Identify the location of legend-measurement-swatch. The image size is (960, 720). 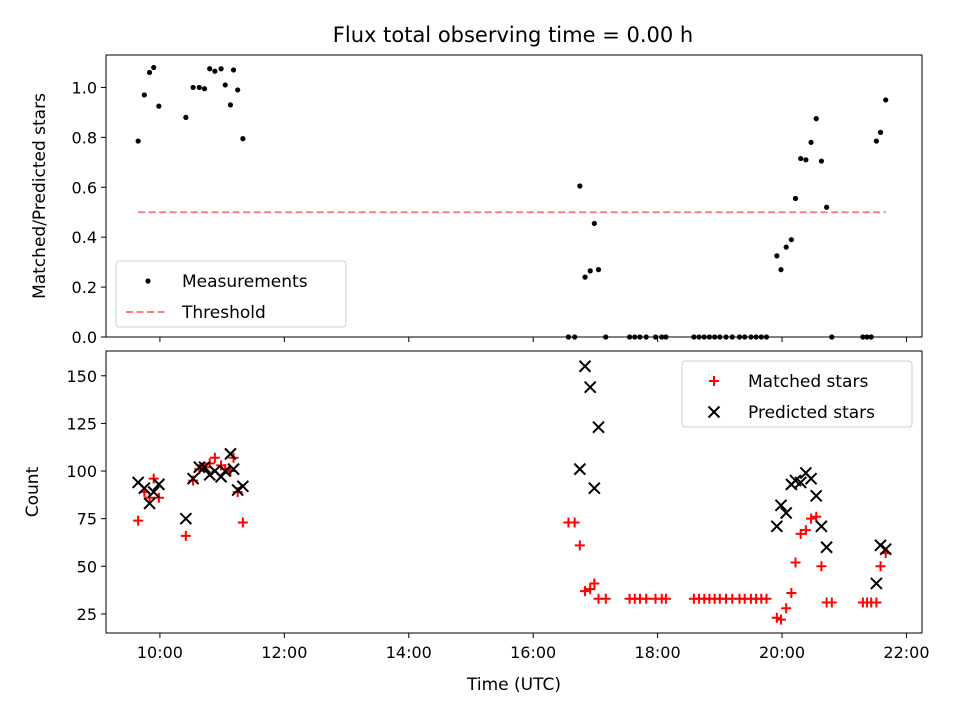
(148, 281).